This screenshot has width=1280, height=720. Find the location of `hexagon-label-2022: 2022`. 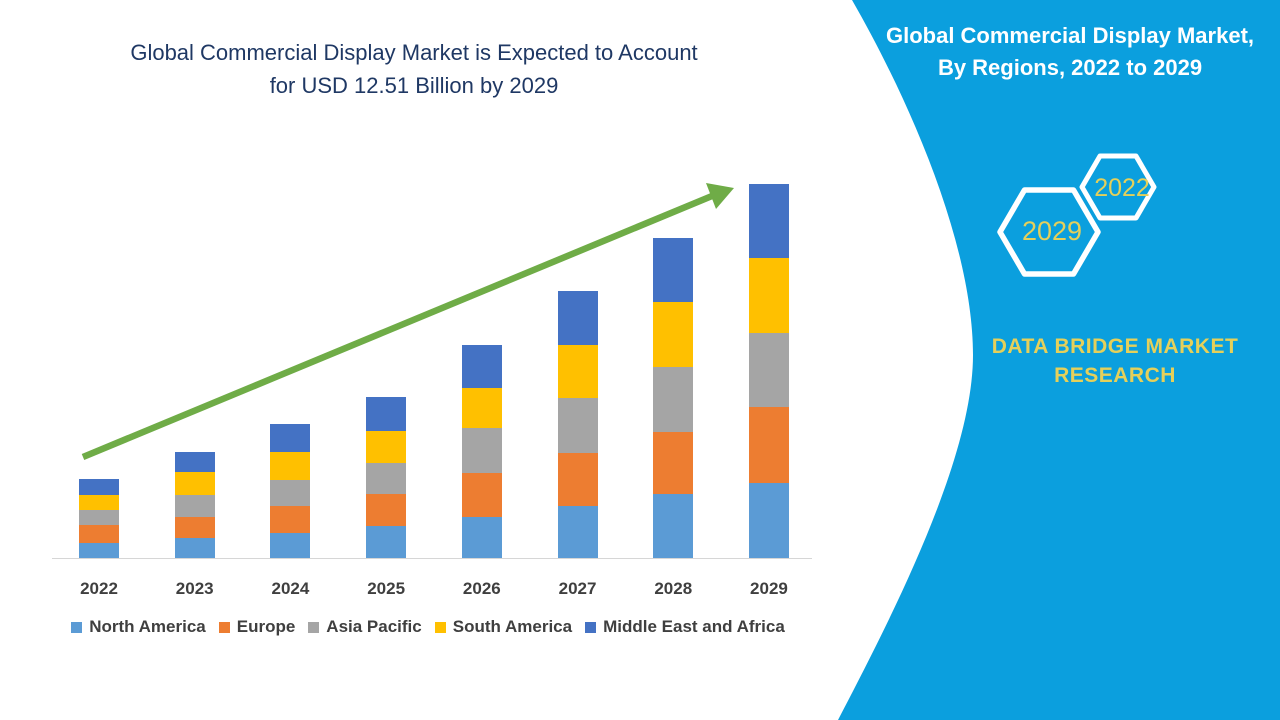

hexagon-label-2022: 2022 is located at coordinates (1122, 188).